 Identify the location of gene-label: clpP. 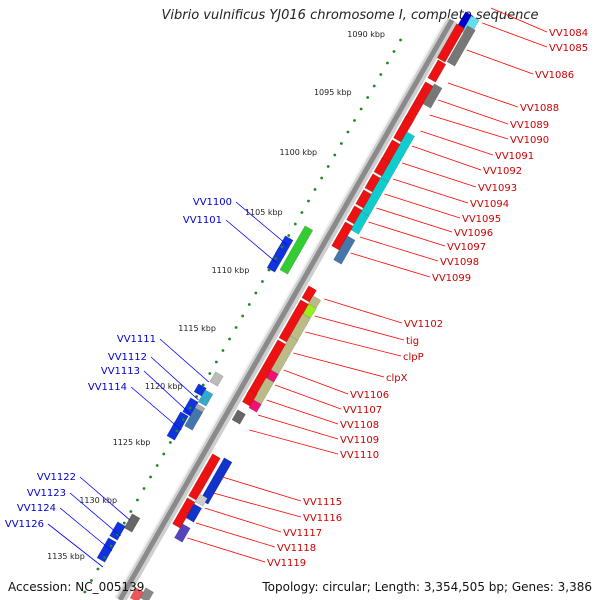
(413, 357).